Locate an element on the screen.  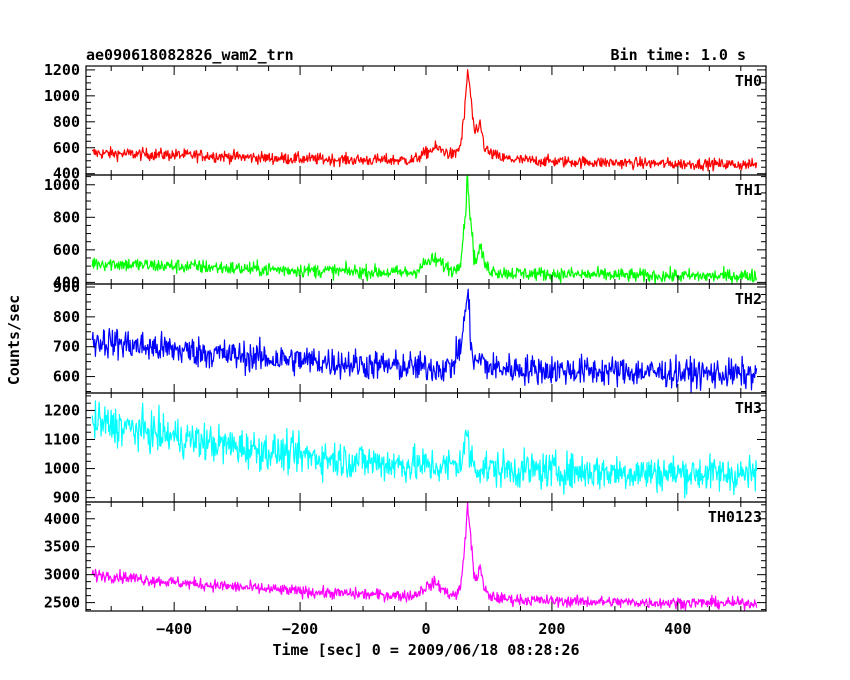
x-axis-label: Time [sec] 0 = 2009/06/18 08:28:26 is located at coordinates (425, 650).